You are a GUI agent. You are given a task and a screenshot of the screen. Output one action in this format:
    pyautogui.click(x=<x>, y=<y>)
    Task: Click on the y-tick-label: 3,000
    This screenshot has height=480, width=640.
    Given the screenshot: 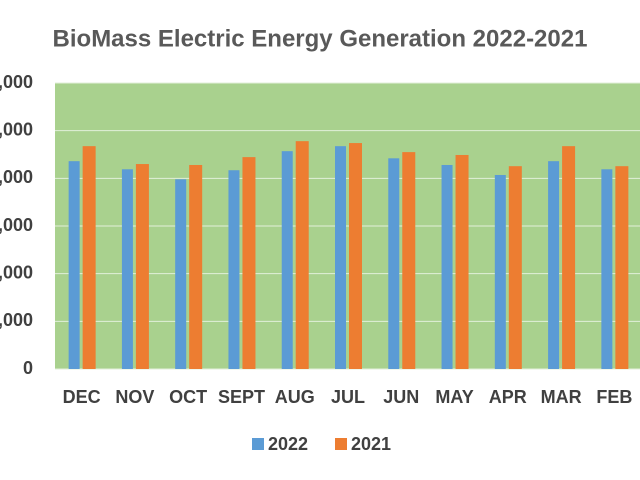 What is the action you would take?
    pyautogui.click(x=16, y=225)
    